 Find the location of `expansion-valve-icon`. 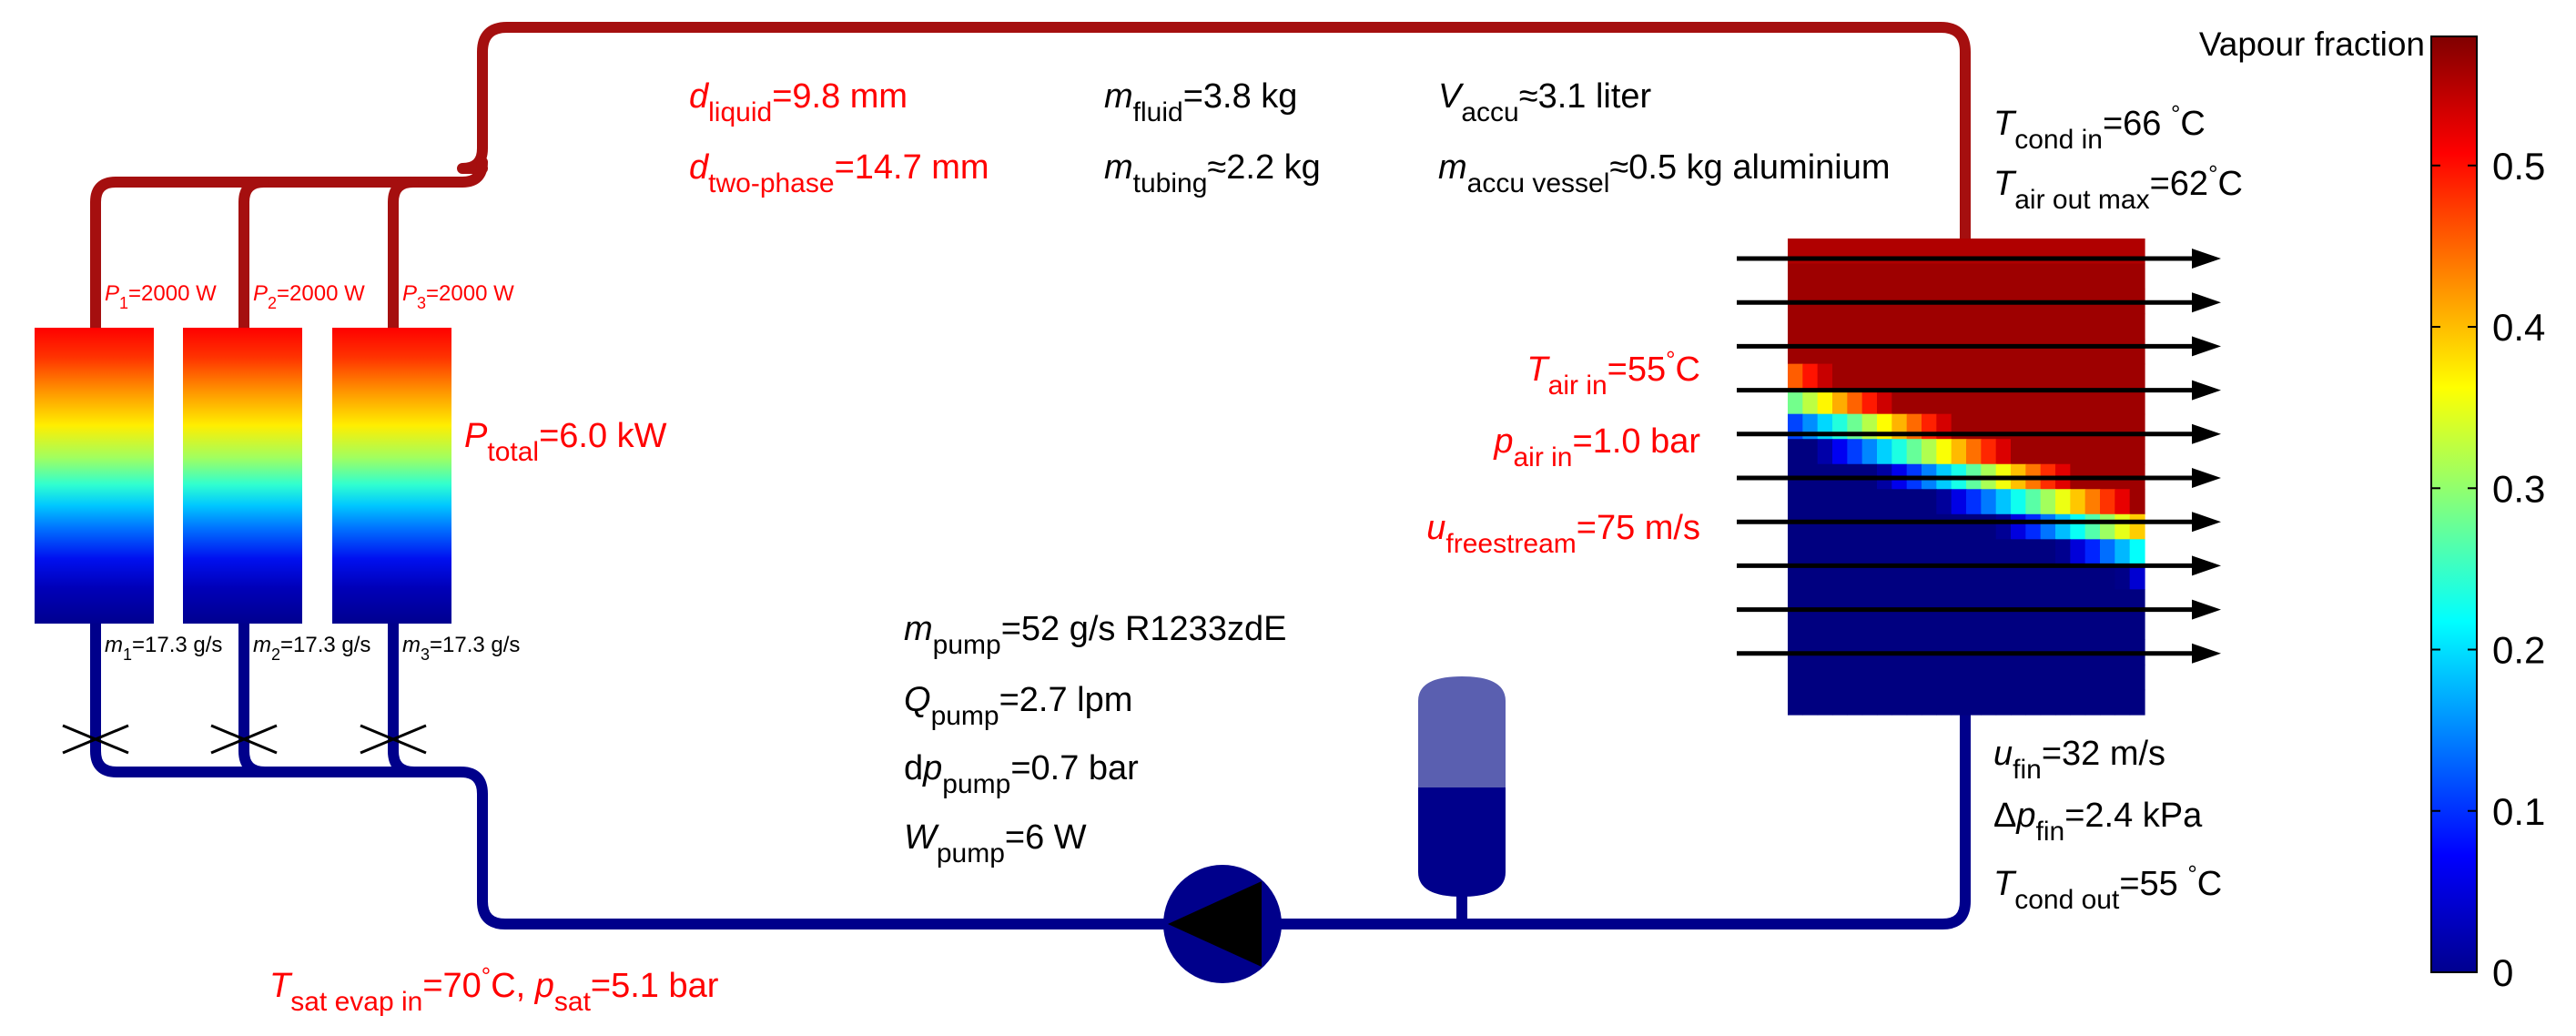

expansion-valve-icon is located at coordinates (244, 739).